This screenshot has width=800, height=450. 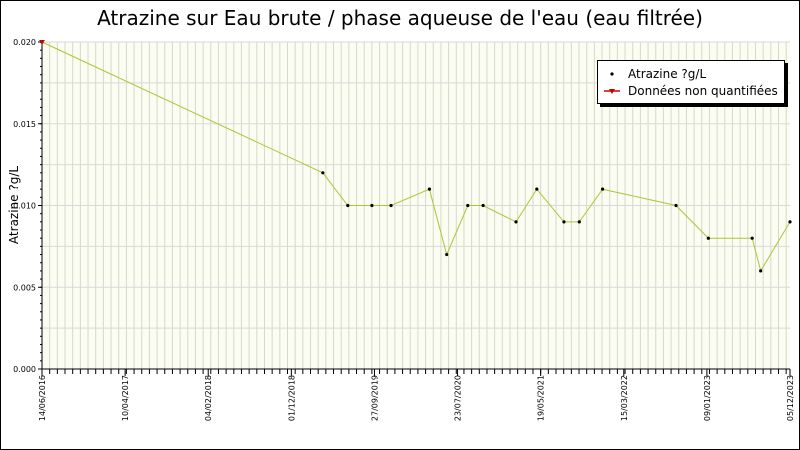 What do you see at coordinates (458, 398) in the screenshot?
I see `x-tick-label: 23/07/2020` at bounding box center [458, 398].